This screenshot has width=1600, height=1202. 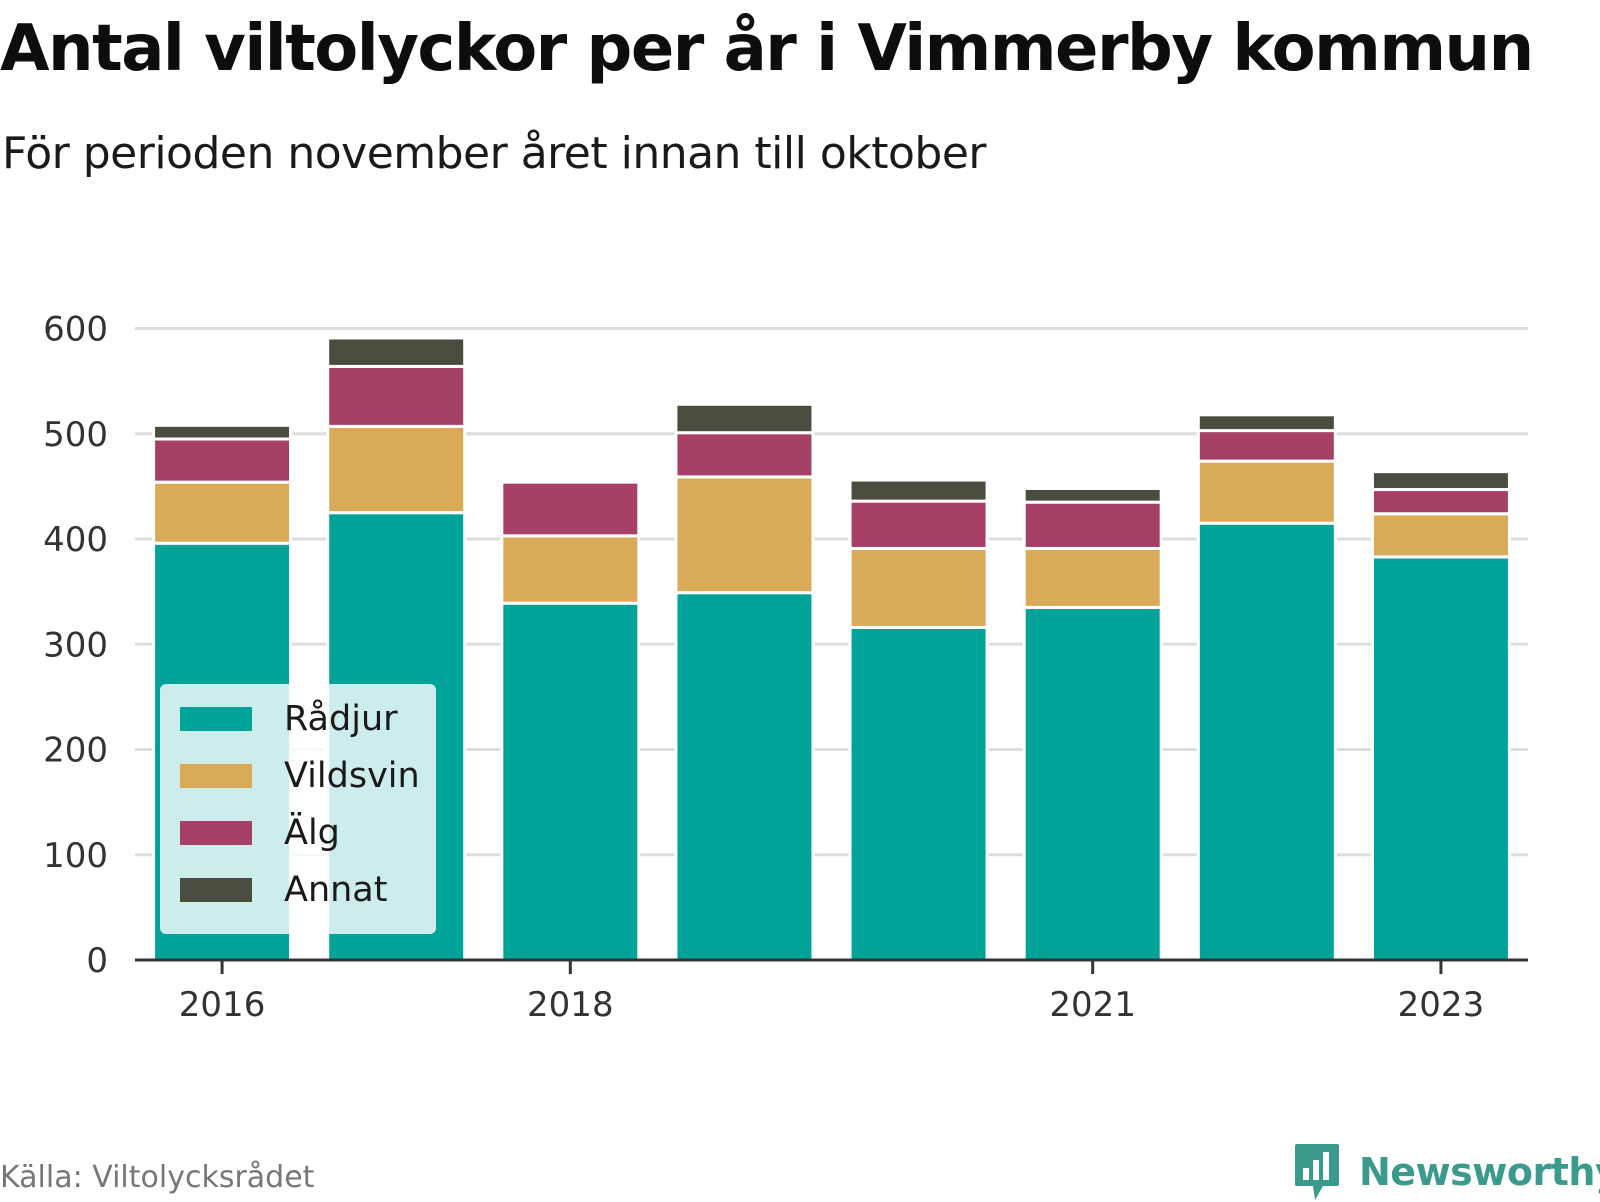 What do you see at coordinates (97, 961) in the screenshot?
I see `y-tick-label: 0` at bounding box center [97, 961].